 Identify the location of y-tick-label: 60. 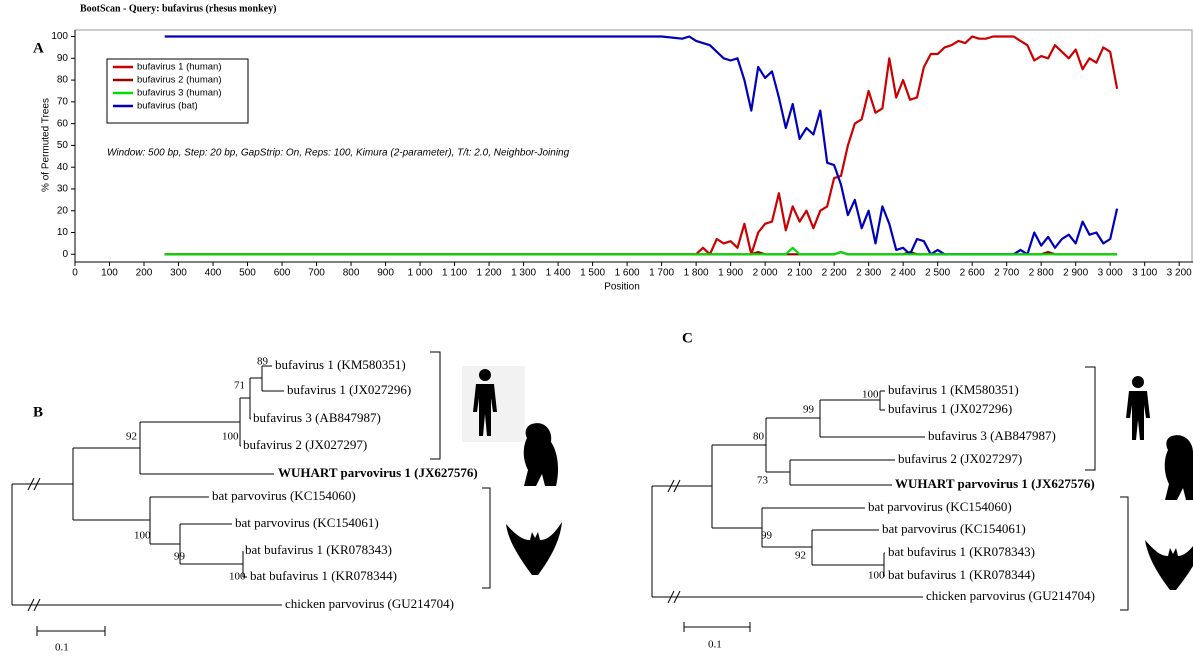
(63, 123).